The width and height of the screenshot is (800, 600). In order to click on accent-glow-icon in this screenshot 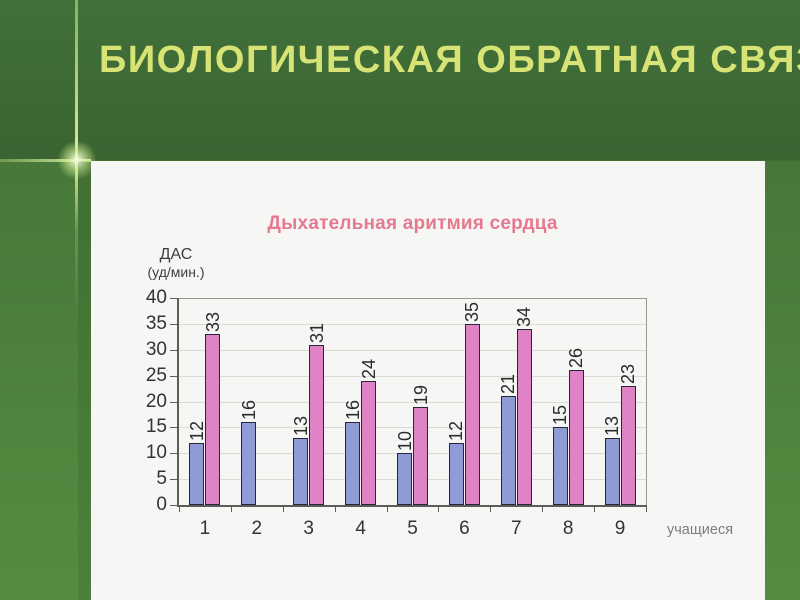, I will do `click(77, 160)`.